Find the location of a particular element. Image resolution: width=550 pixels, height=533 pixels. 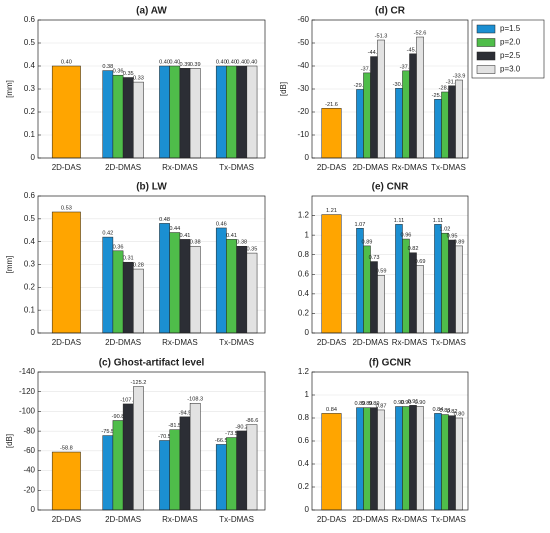

value-label: -108.3 is located at coordinates (195, 400).